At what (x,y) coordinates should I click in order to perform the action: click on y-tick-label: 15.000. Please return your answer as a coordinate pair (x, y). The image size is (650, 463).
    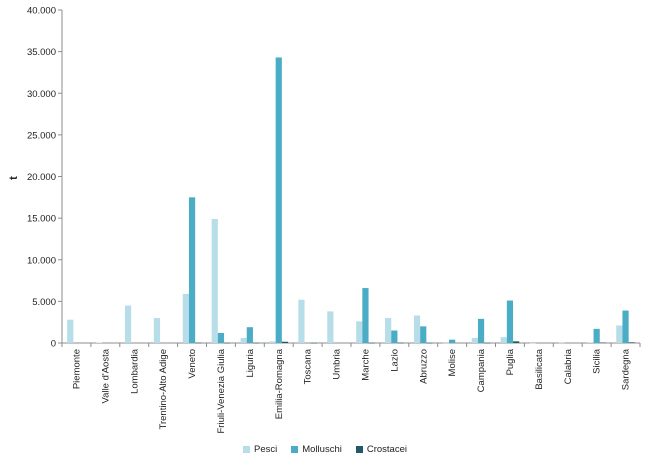
    Looking at the image, I should click on (41, 219).